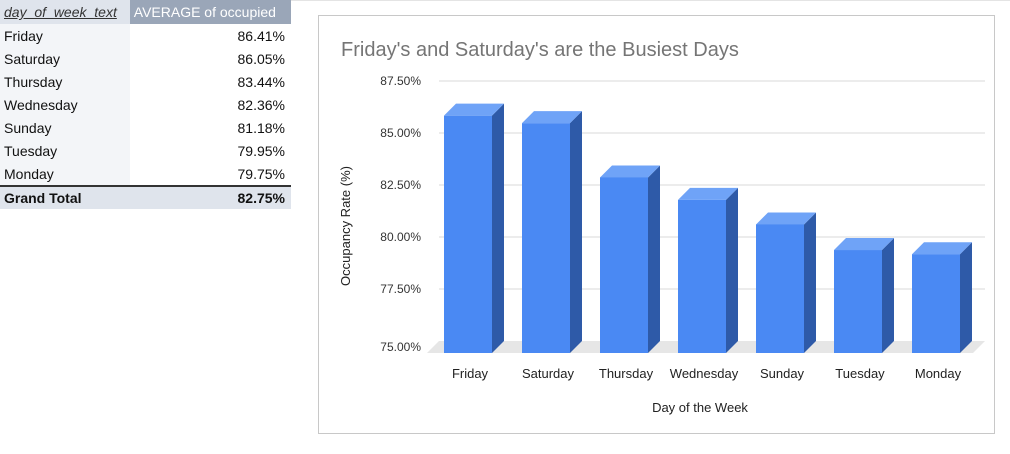 The width and height of the screenshot is (1010, 454). I want to click on pivot-total-value: 82.75%, so click(210, 197).